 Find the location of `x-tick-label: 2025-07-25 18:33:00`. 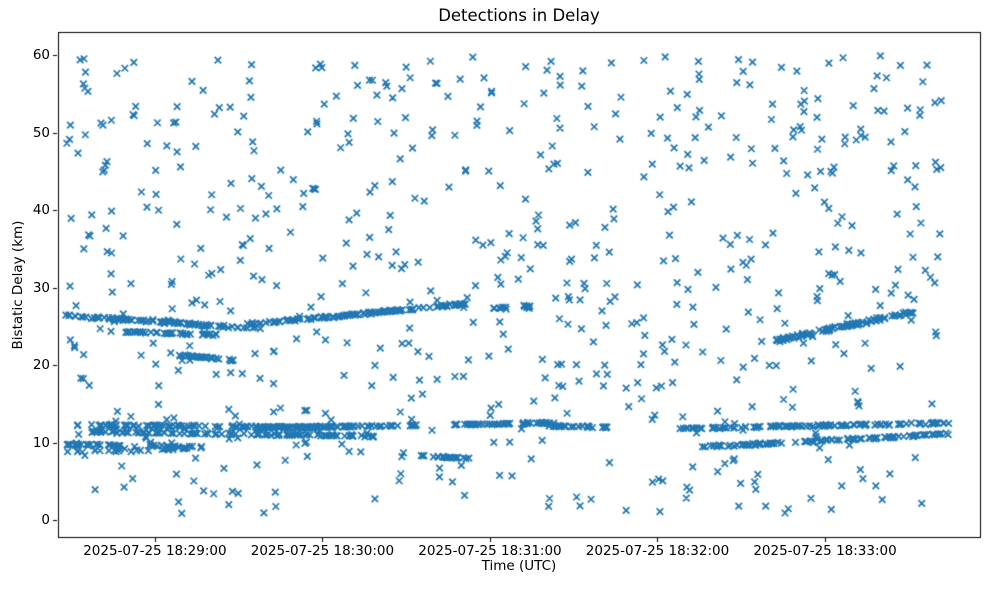

x-tick-label: 2025-07-25 18:33:00 is located at coordinates (825, 551).